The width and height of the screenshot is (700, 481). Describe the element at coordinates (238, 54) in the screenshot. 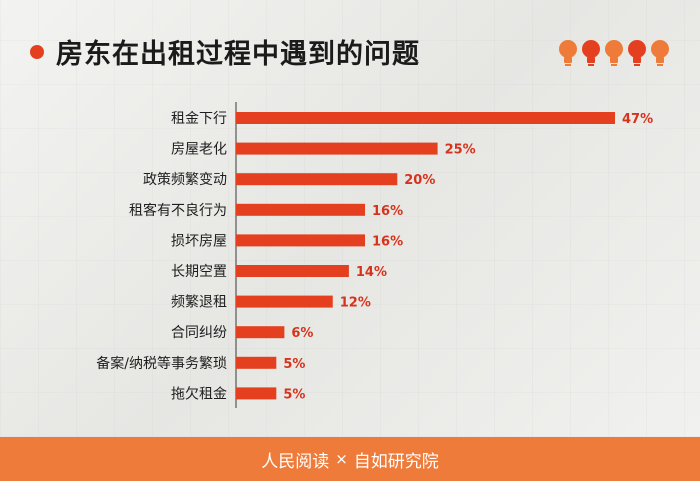

I see `page-title: 房东在出租过程中遇到的问题` at that location.